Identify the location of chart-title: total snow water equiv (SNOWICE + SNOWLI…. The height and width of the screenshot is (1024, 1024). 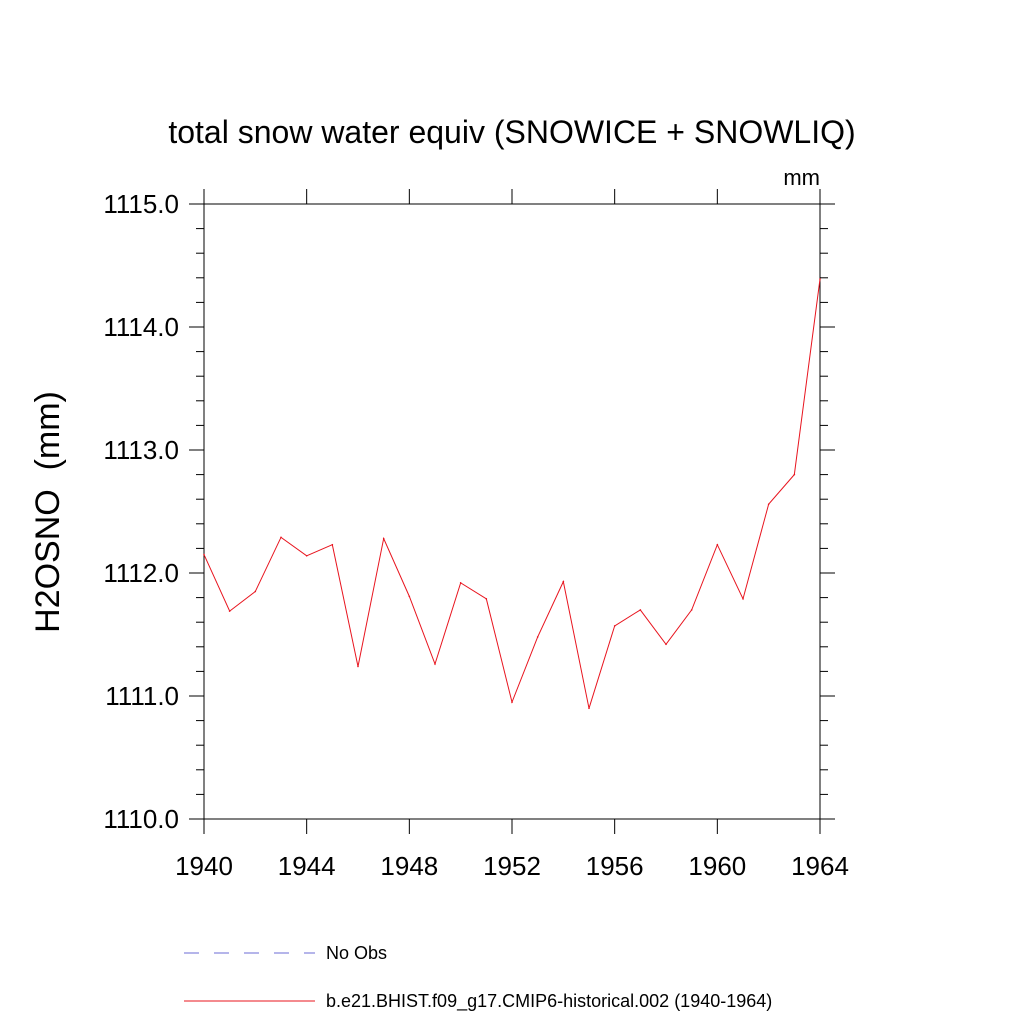
(511, 132).